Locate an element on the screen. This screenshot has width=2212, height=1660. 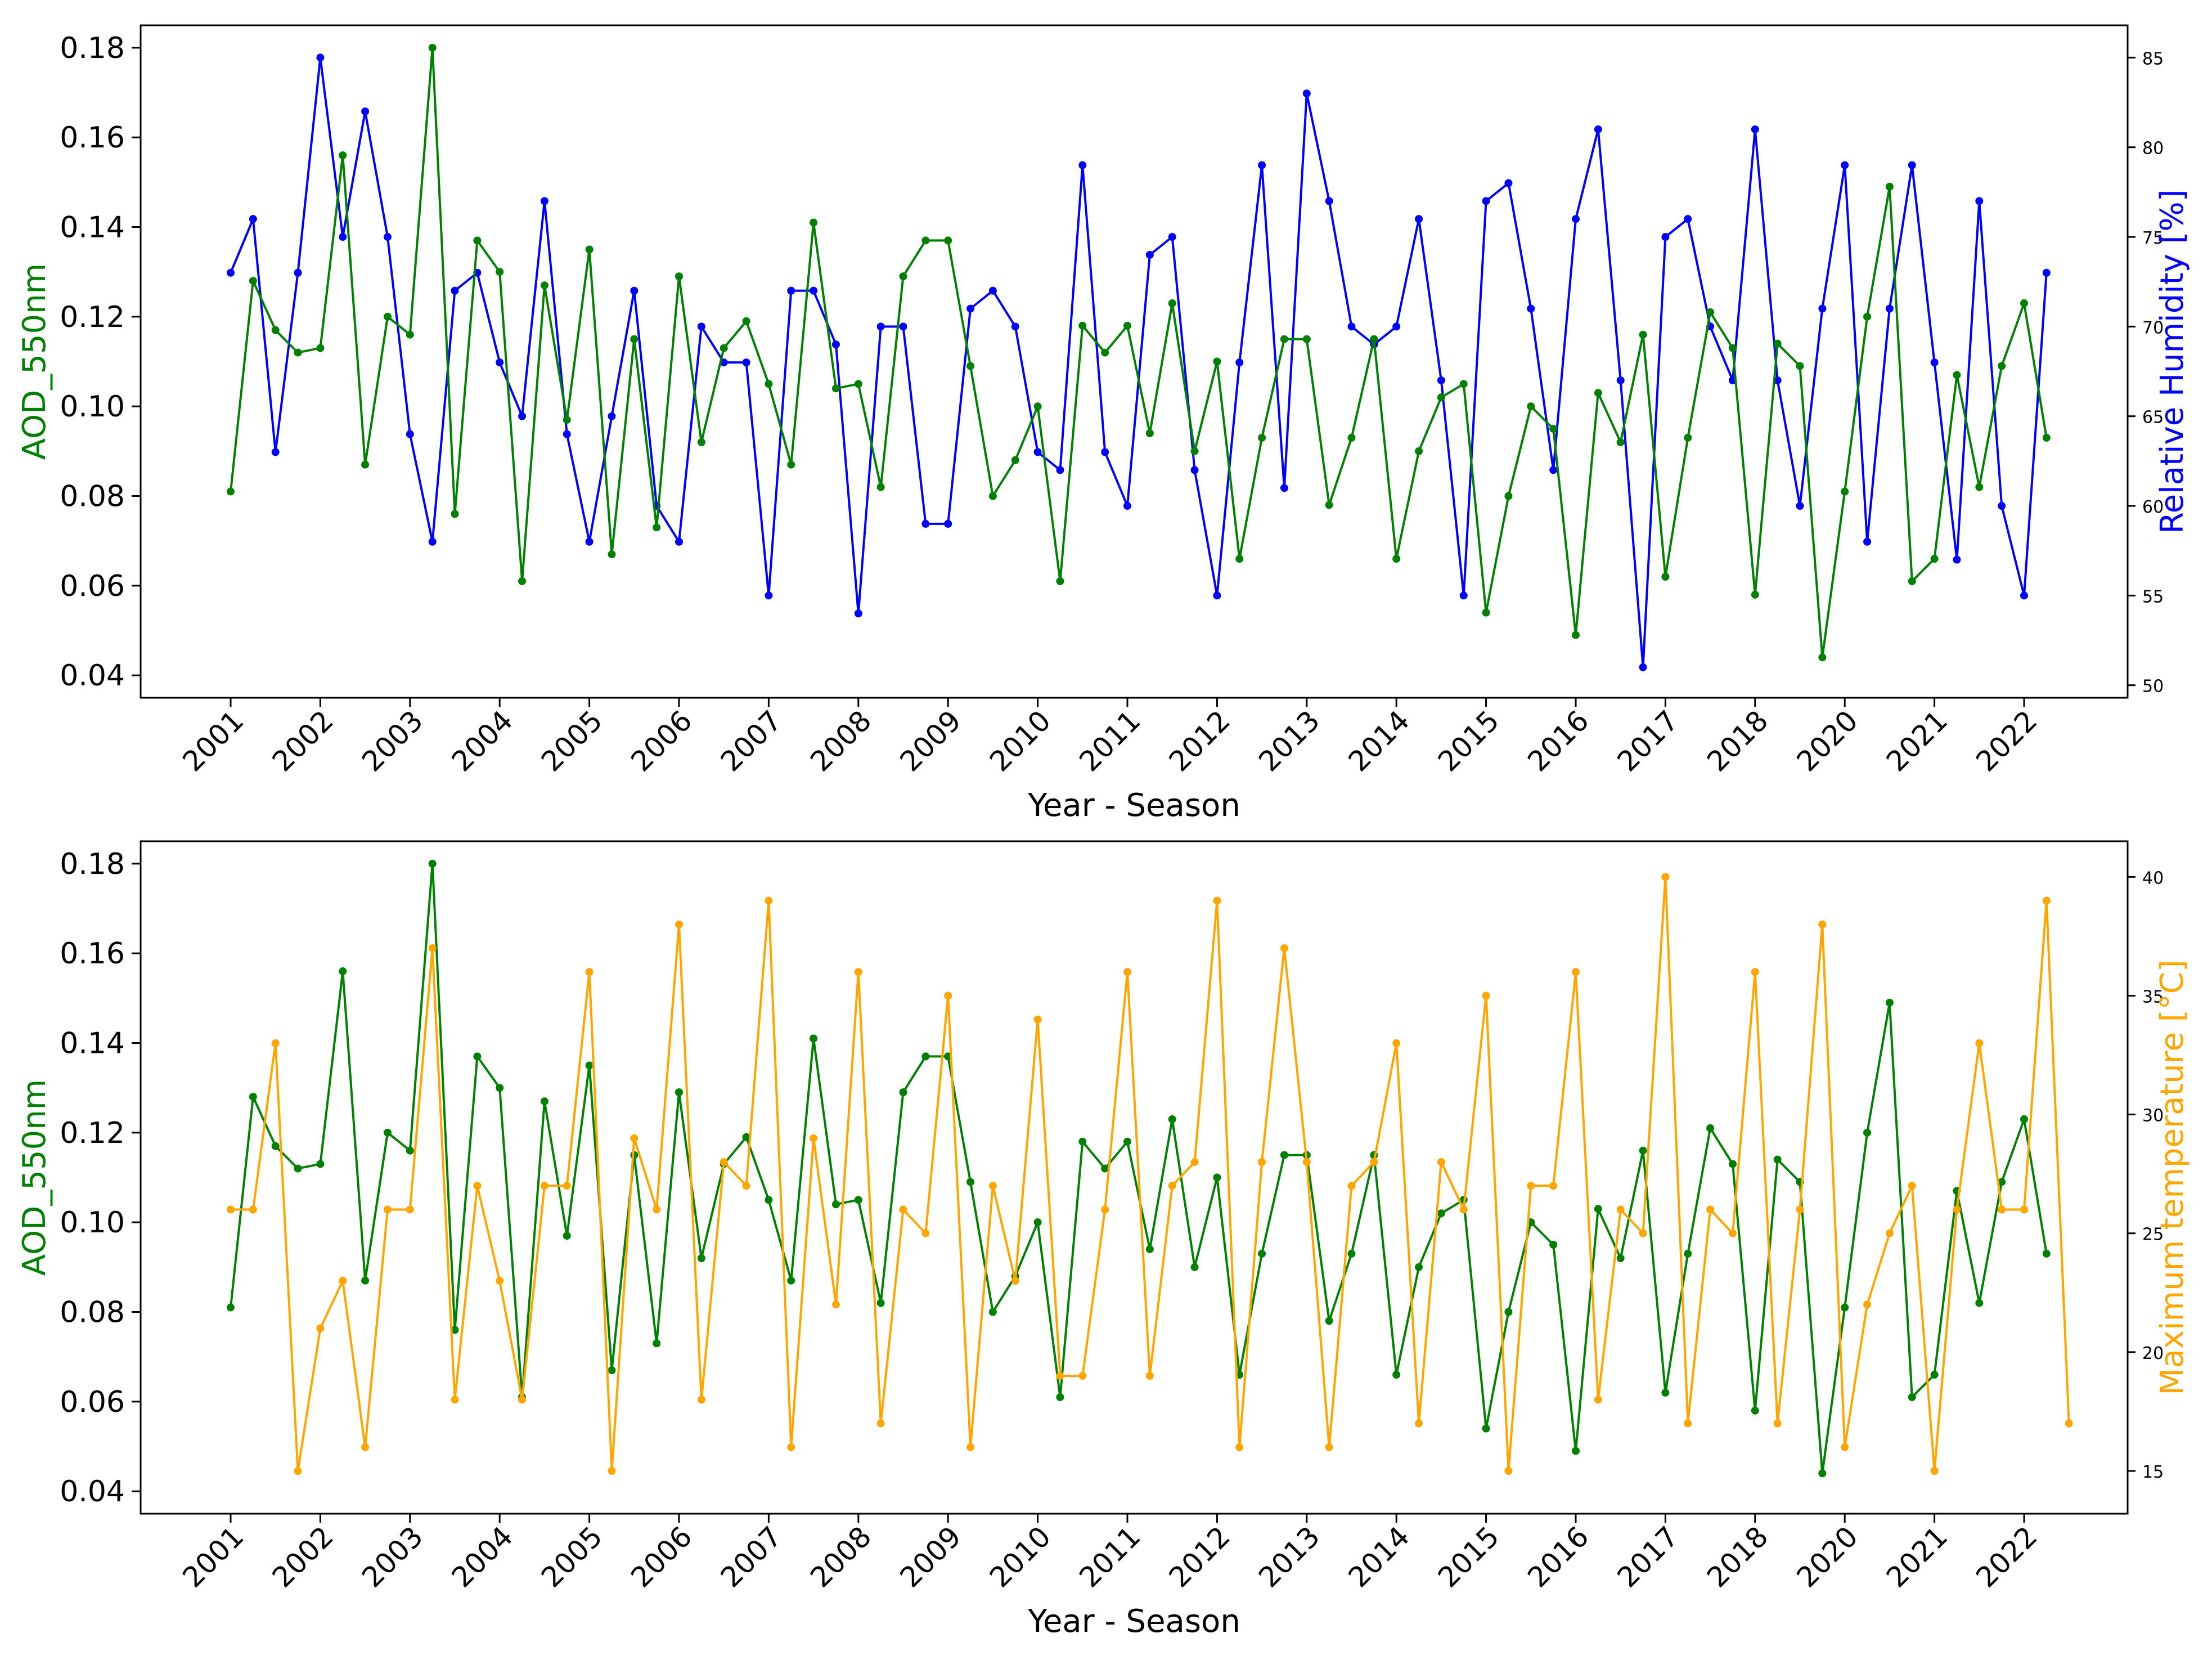
x-tick-label: 2010 is located at coordinates (1020, 741).